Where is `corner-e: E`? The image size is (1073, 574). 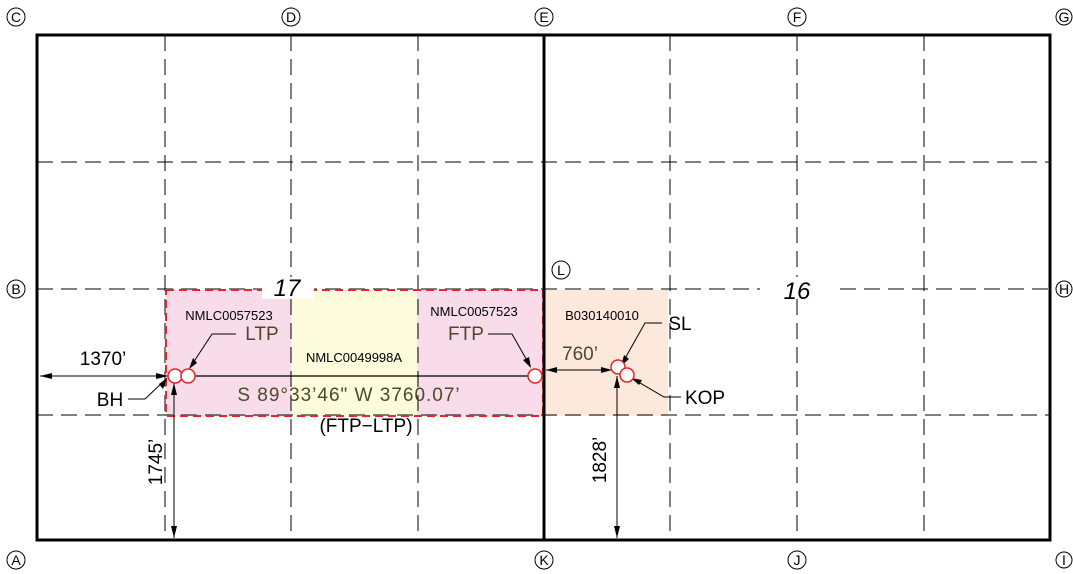
corner-e: E is located at coordinates (544, 17).